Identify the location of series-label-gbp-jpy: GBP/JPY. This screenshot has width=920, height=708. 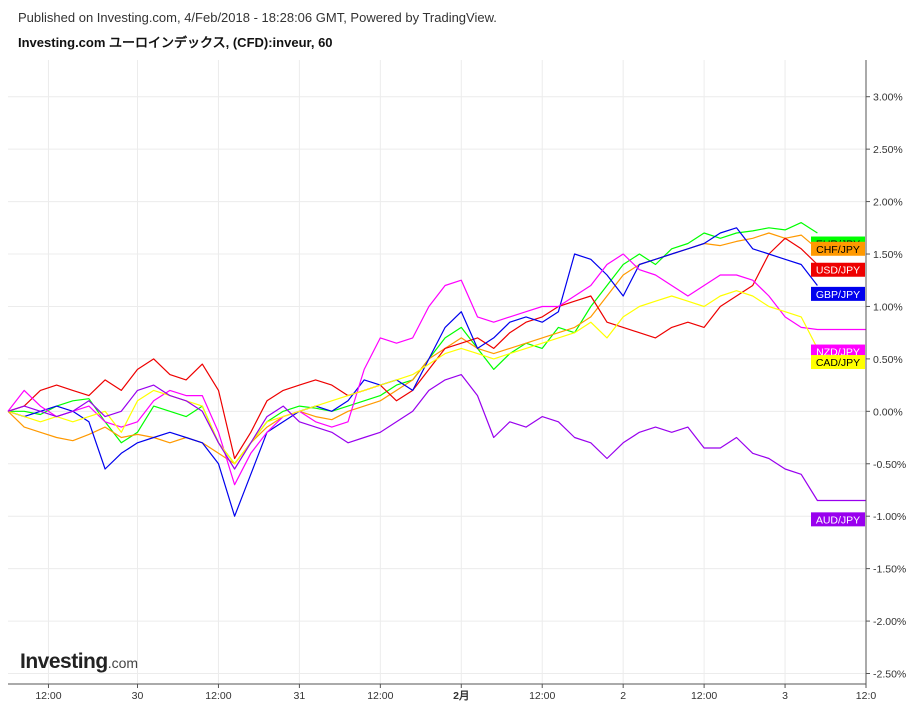
(838, 293).